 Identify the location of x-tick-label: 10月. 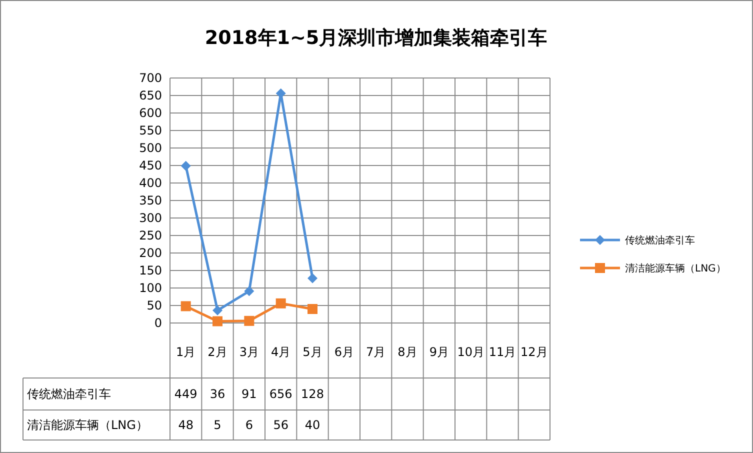
(470, 352).